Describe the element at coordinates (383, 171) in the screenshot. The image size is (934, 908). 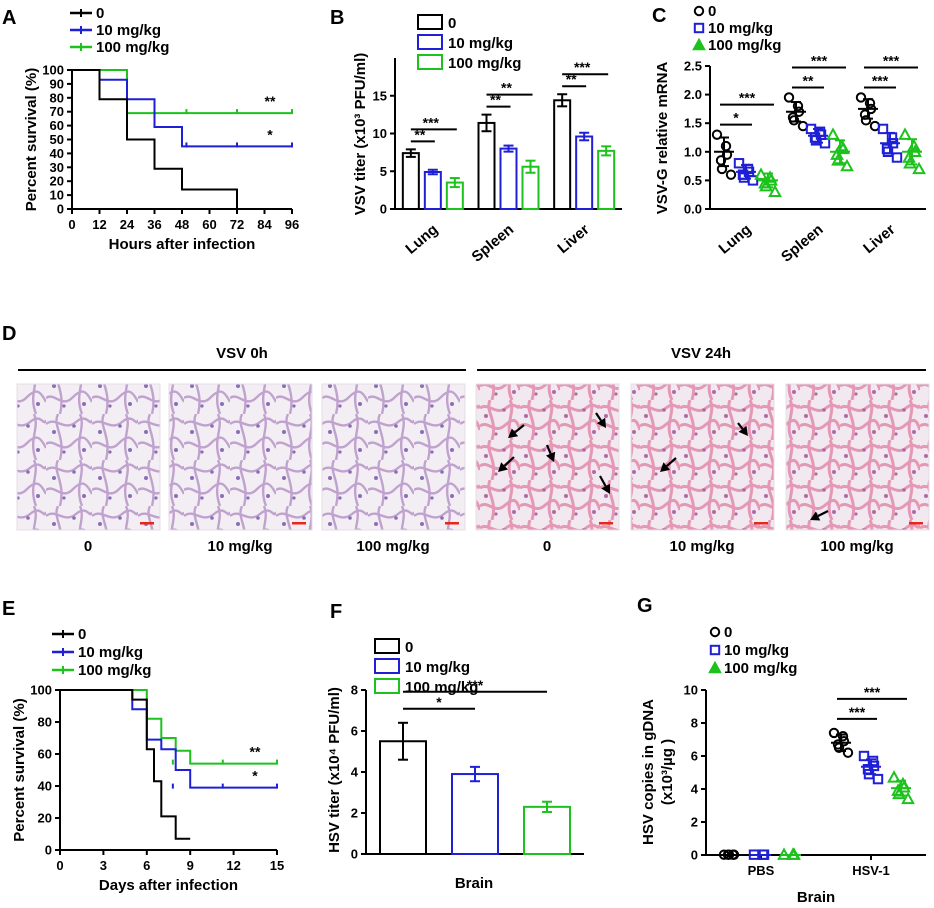
I see `y-tick-label: 5` at that location.